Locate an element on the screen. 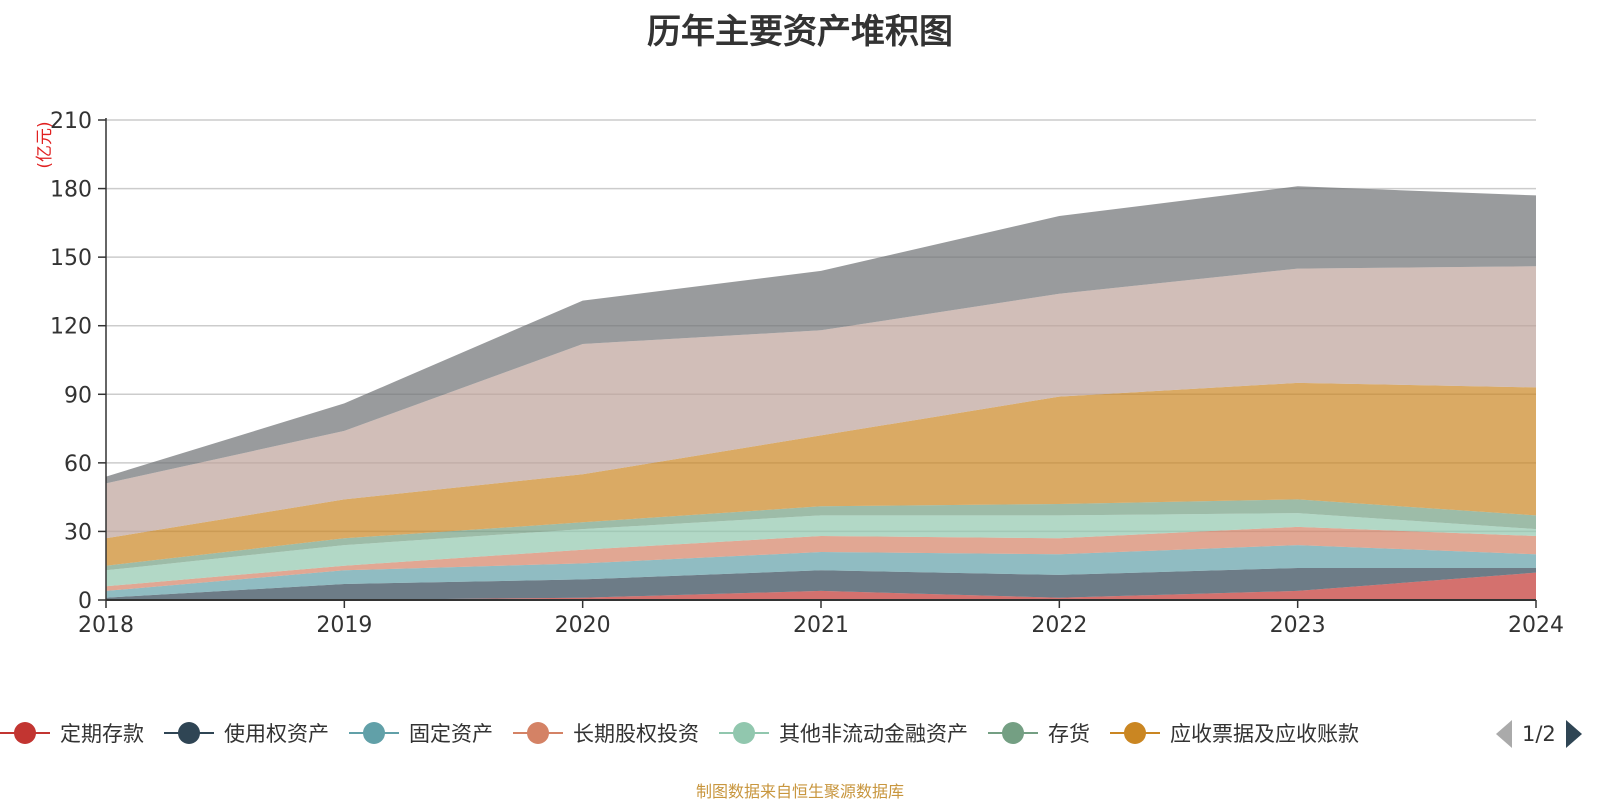 The width and height of the screenshot is (1600, 802). x-tick-label: 2021 is located at coordinates (821, 625).